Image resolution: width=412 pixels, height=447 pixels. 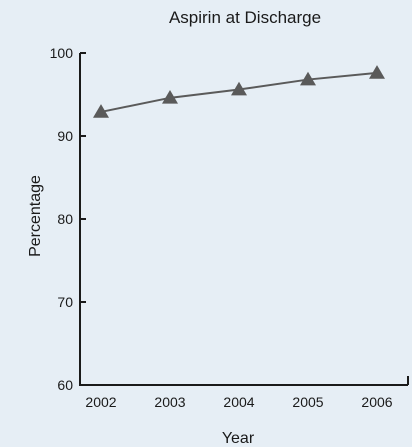 I want to click on x-tick-label: 2006, so click(x=376, y=402).